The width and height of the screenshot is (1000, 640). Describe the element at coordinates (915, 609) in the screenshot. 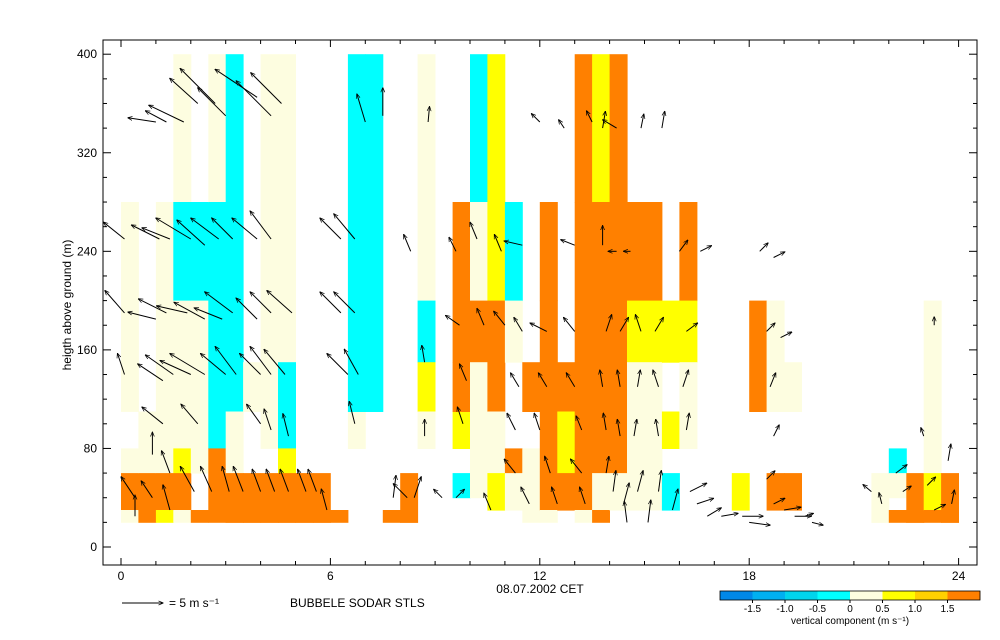

I see `colorbar-tick-label: 1.0` at that location.